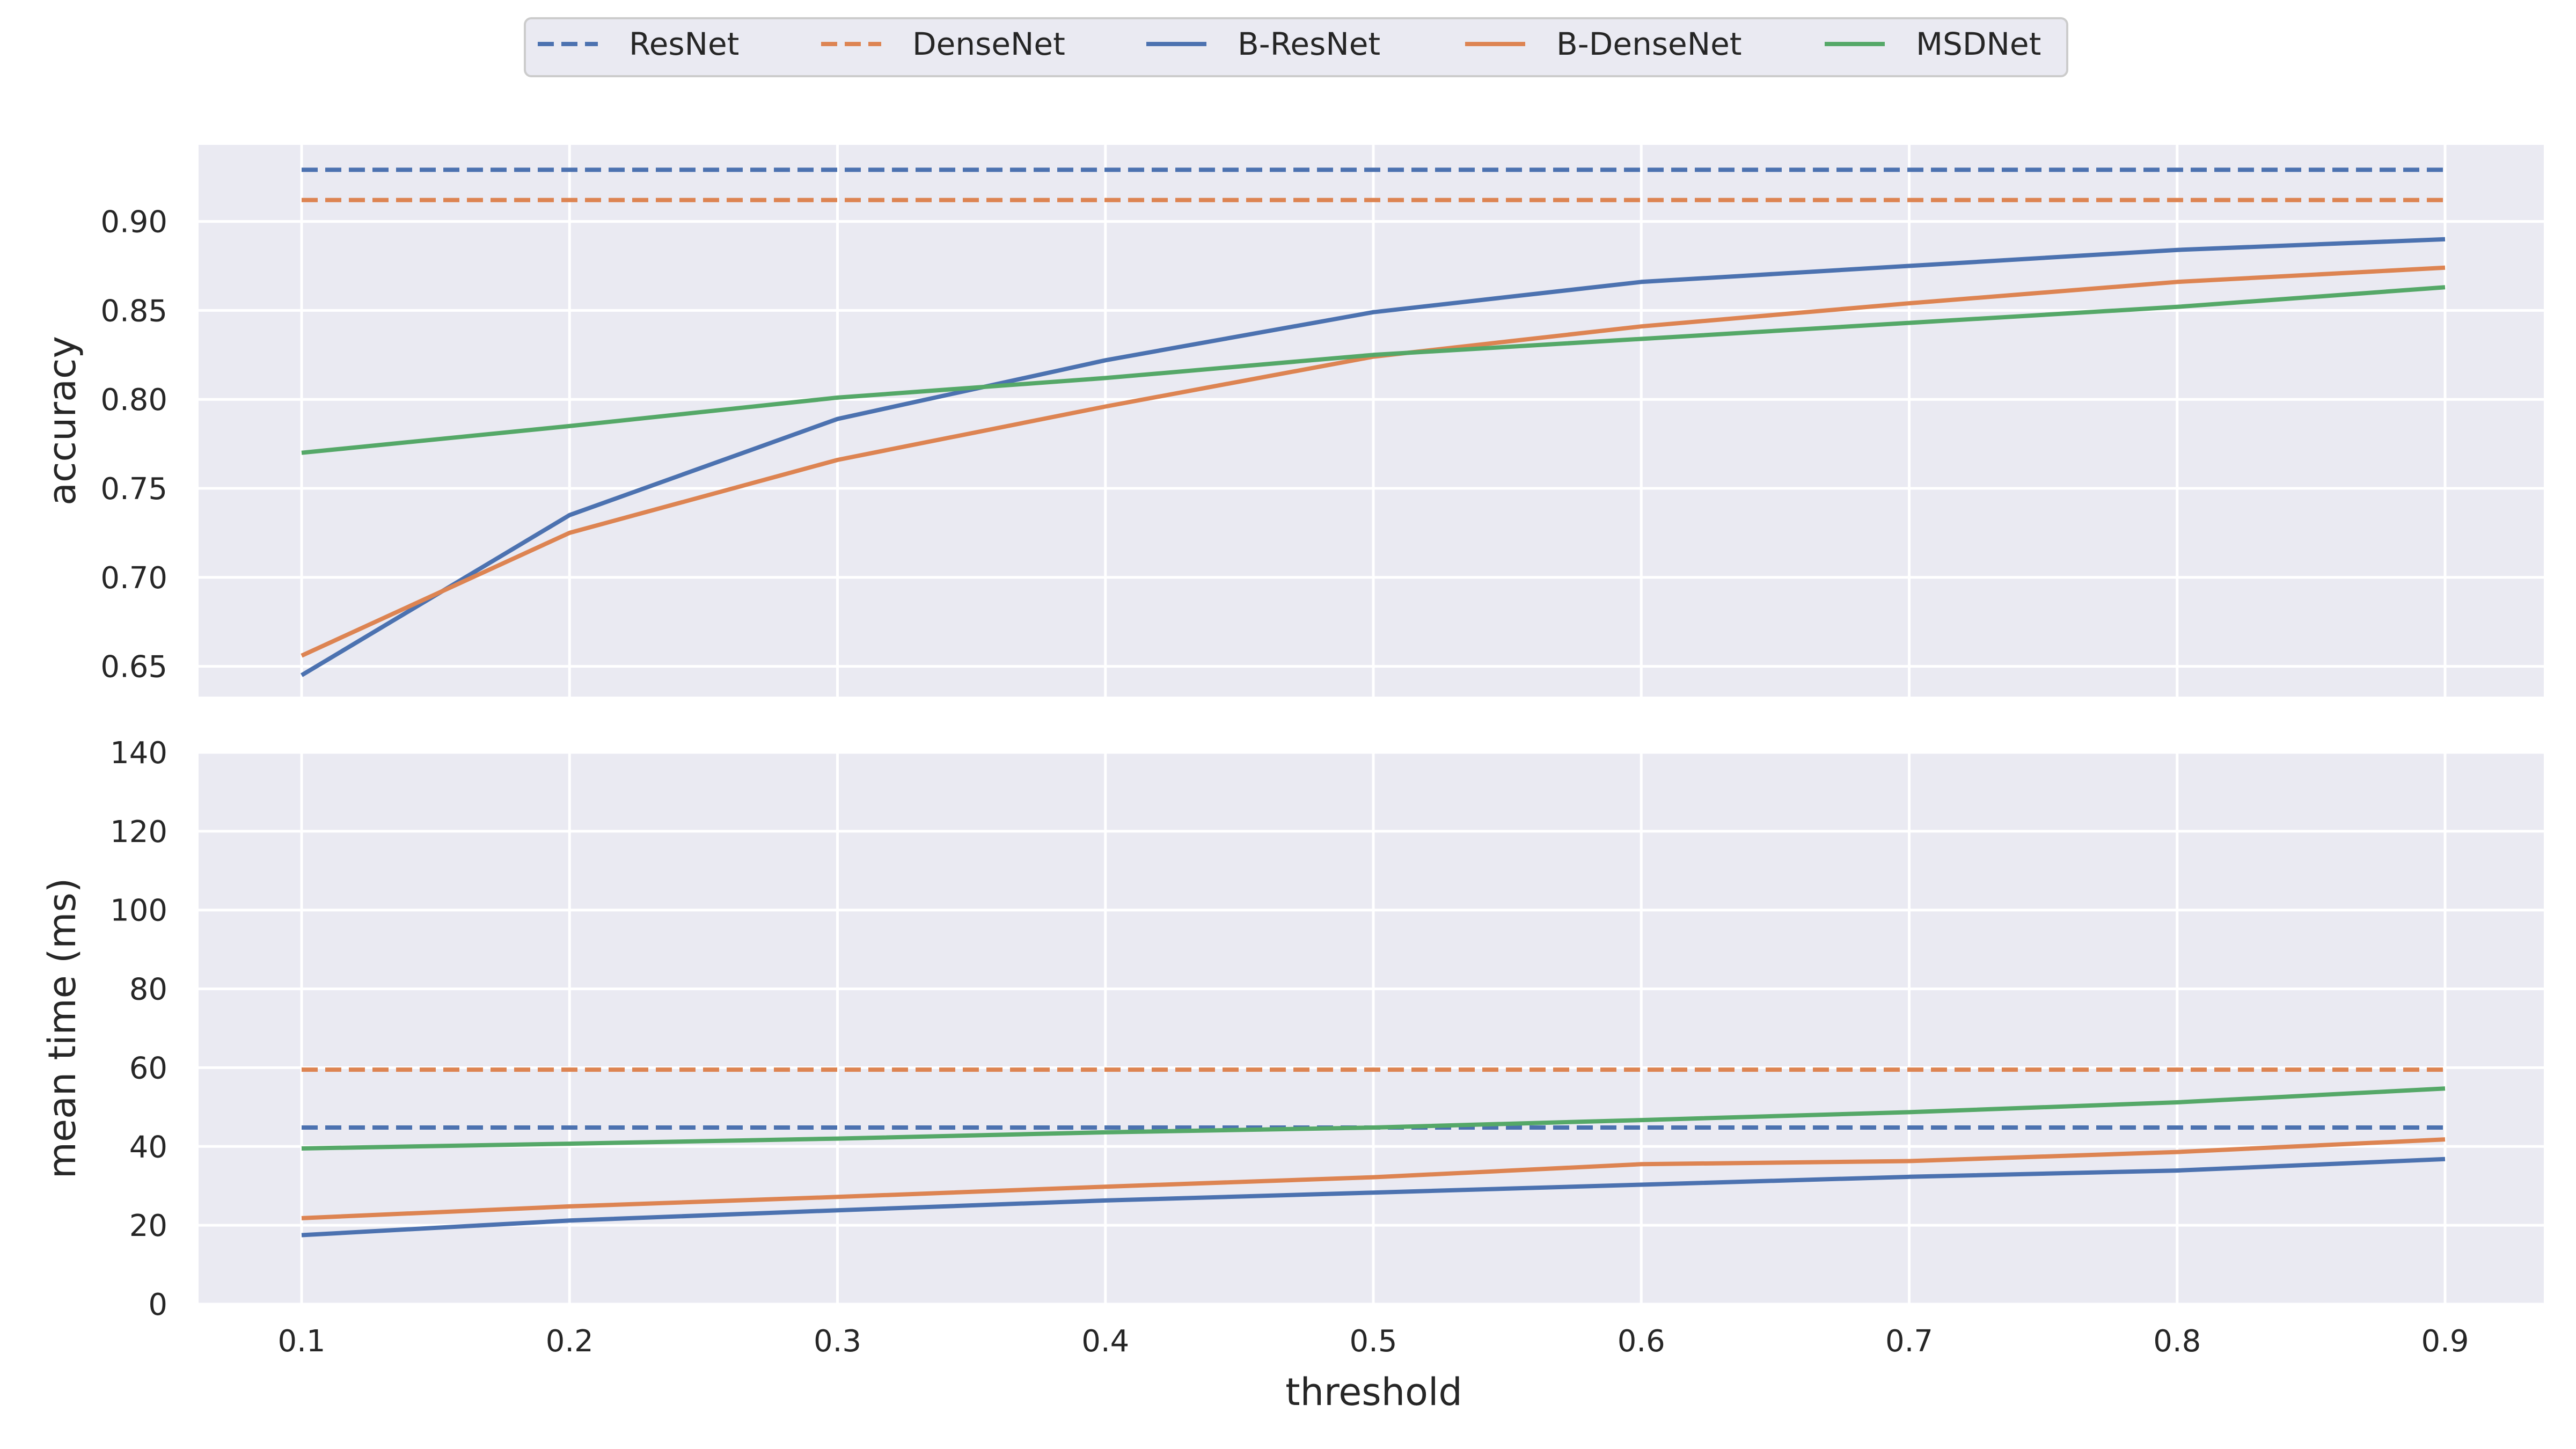 Image resolution: width=2576 pixels, height=1449 pixels. I want to click on y-tick-label: 0.80, so click(133, 400).